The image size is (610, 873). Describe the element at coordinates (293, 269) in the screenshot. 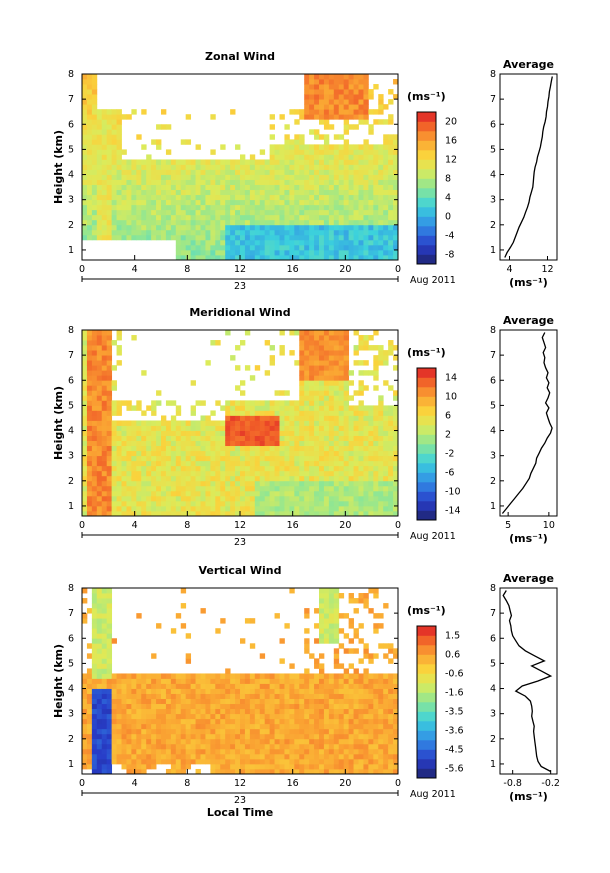

I see `x-tick-label: 16` at that location.